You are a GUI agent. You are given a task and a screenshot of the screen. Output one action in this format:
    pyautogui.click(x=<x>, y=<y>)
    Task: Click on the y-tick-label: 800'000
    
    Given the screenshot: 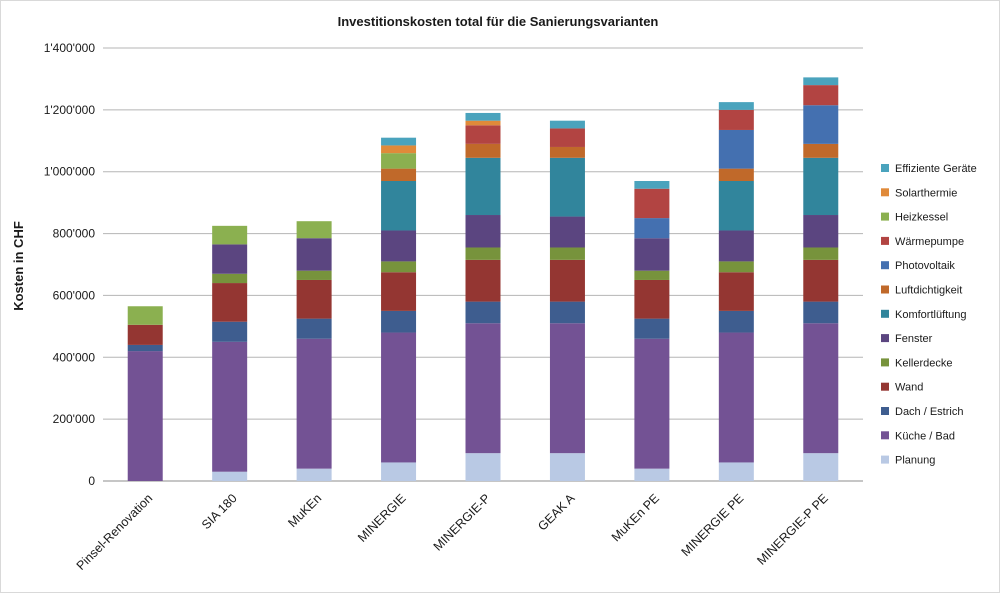 What is the action you would take?
    pyautogui.click(x=74, y=234)
    